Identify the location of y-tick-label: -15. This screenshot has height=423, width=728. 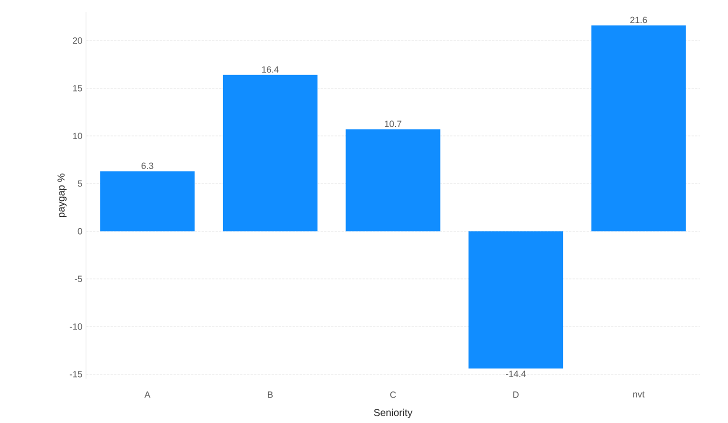
(76, 374).